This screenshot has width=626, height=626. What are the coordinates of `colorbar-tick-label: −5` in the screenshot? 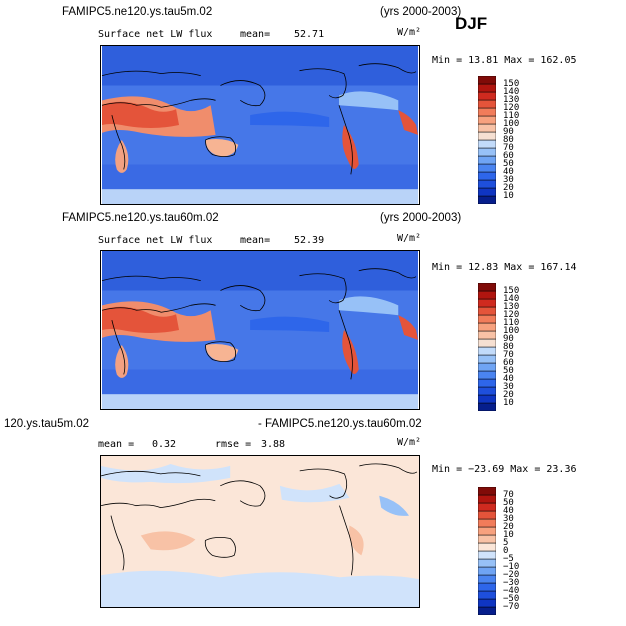 It's located at (508, 559).